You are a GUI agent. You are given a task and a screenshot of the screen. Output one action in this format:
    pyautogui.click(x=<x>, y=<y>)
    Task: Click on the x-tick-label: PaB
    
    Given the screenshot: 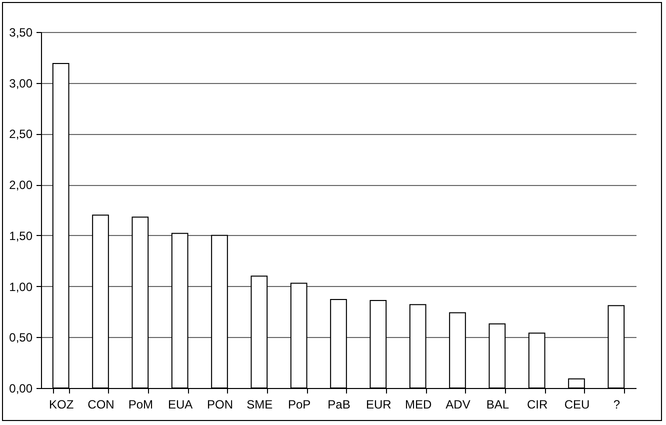 What is the action you would take?
    pyautogui.click(x=339, y=405)
    